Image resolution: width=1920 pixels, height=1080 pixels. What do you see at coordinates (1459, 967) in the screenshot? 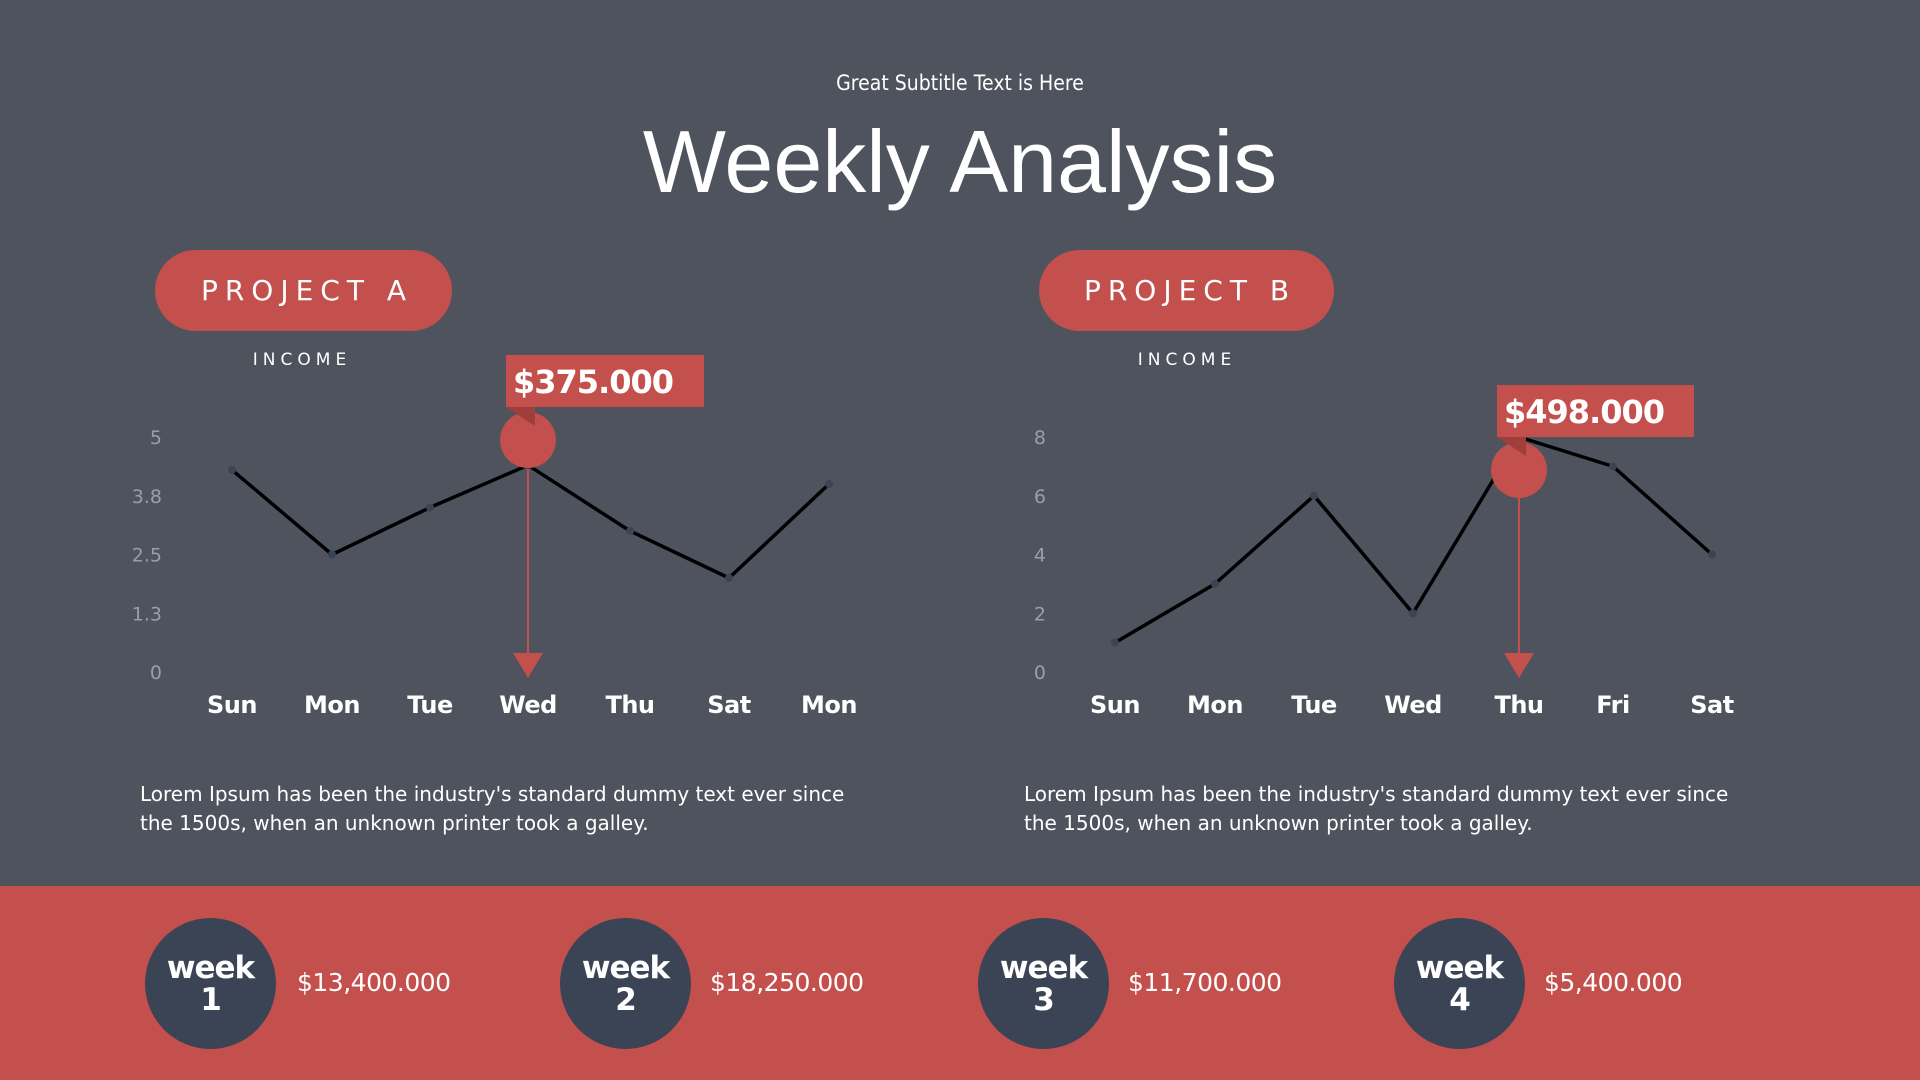
I see `week-4-word: week` at bounding box center [1459, 967].